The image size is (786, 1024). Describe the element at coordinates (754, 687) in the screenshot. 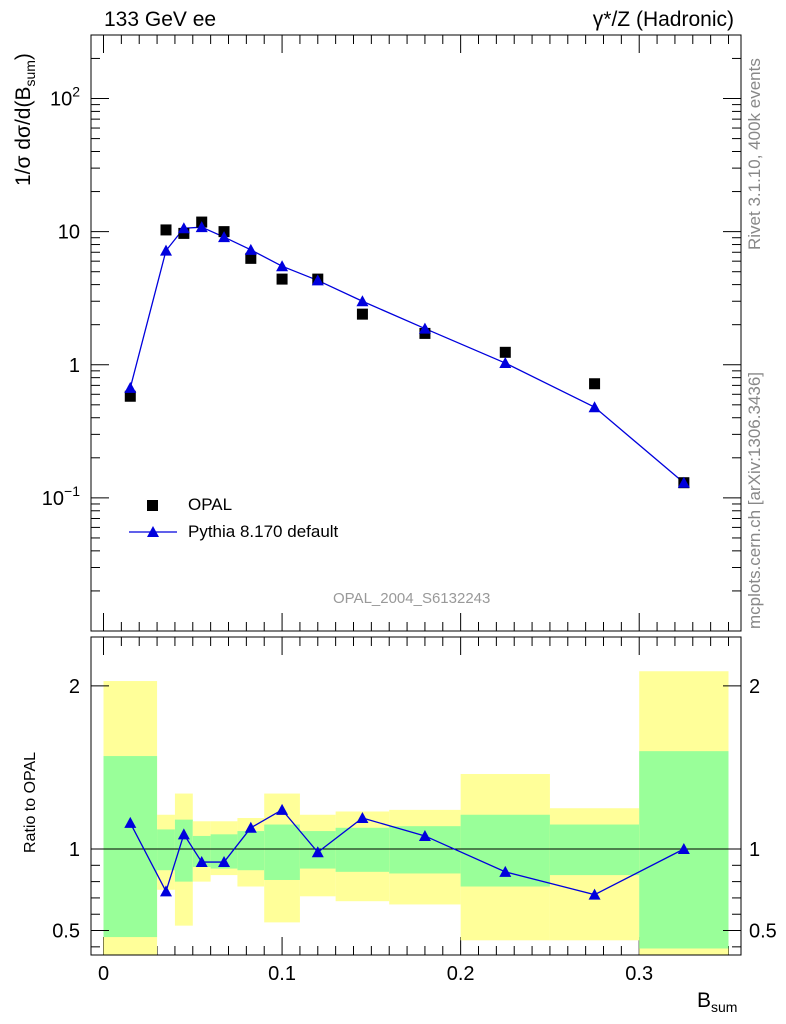

I see `ratio-y-tick-label-right: 2` at that location.